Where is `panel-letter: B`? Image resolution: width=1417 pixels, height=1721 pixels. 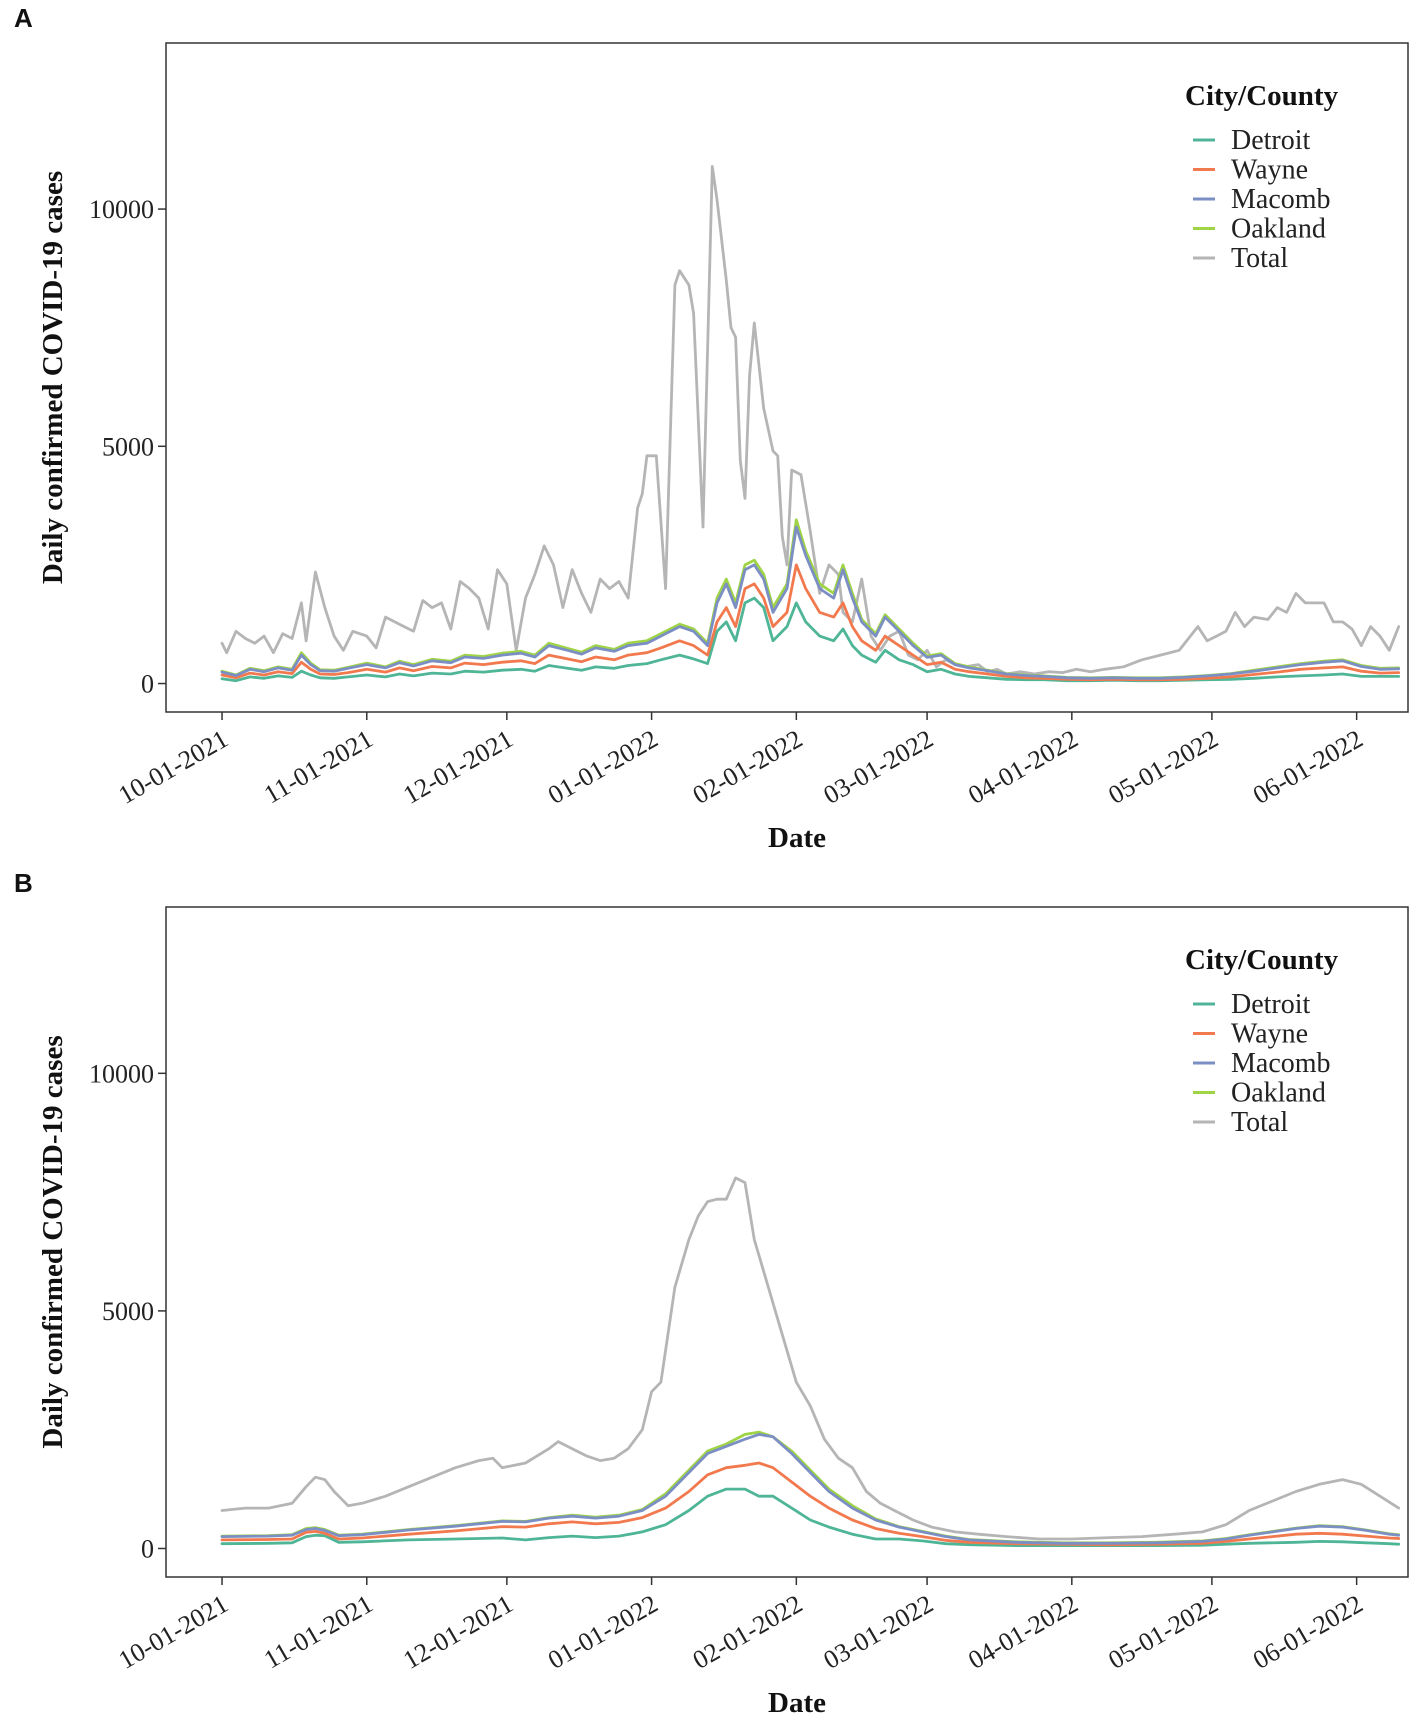 panel-letter: B is located at coordinates (23, 883).